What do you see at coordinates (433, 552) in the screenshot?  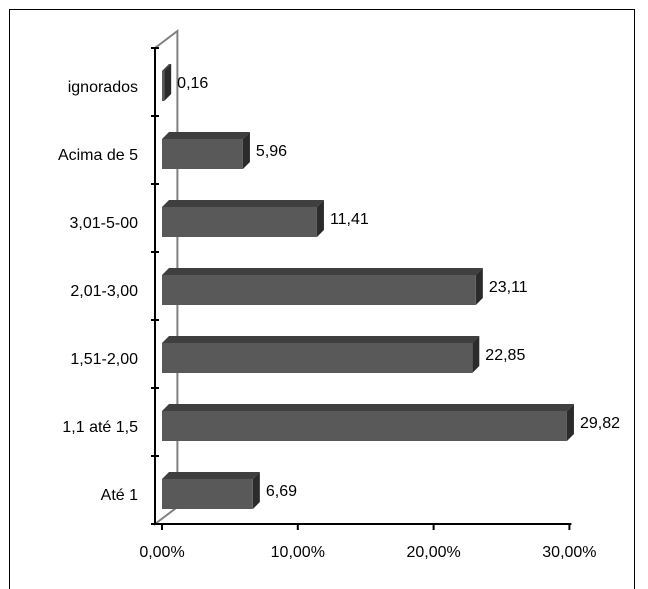 I see `x-tick-label: 20,00%` at bounding box center [433, 552].